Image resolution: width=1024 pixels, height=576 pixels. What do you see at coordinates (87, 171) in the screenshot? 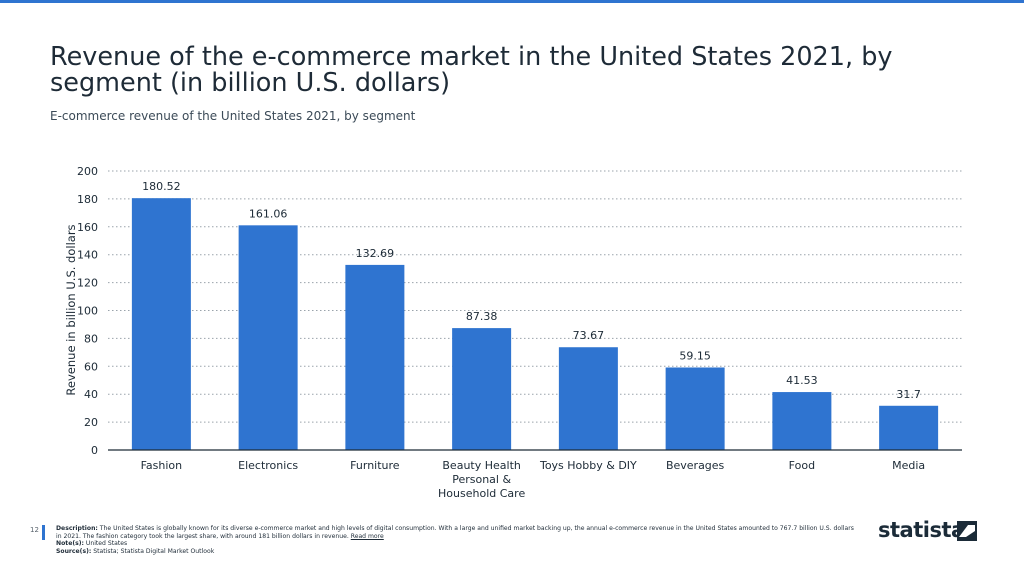
I see `y-tick-label: 200` at bounding box center [87, 171].